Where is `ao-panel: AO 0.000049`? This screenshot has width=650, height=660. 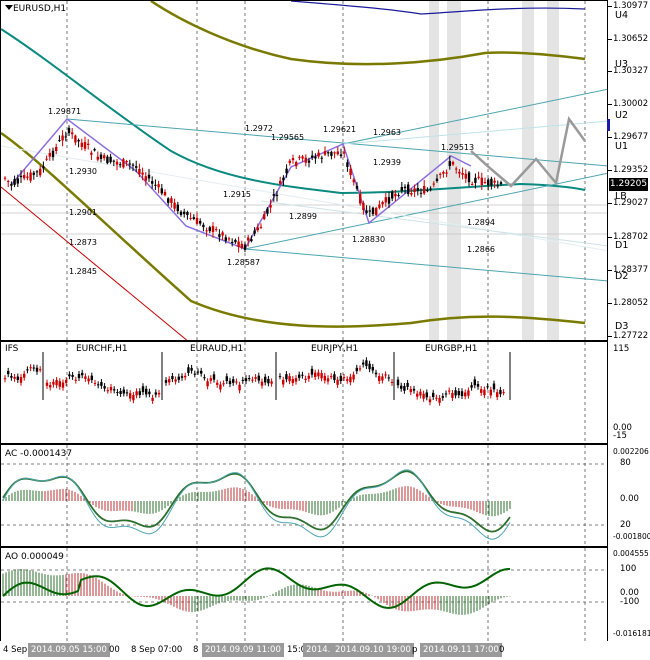
ao-panel: AO 0.000049 is located at coordinates (304, 594).